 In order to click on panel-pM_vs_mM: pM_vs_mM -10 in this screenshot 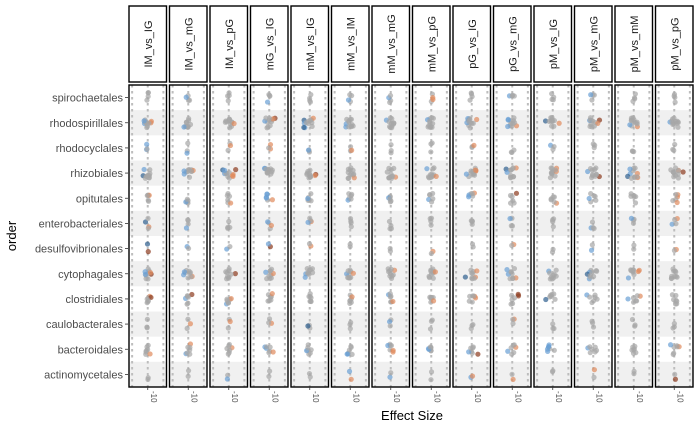, I will do `click(634, 204)`.